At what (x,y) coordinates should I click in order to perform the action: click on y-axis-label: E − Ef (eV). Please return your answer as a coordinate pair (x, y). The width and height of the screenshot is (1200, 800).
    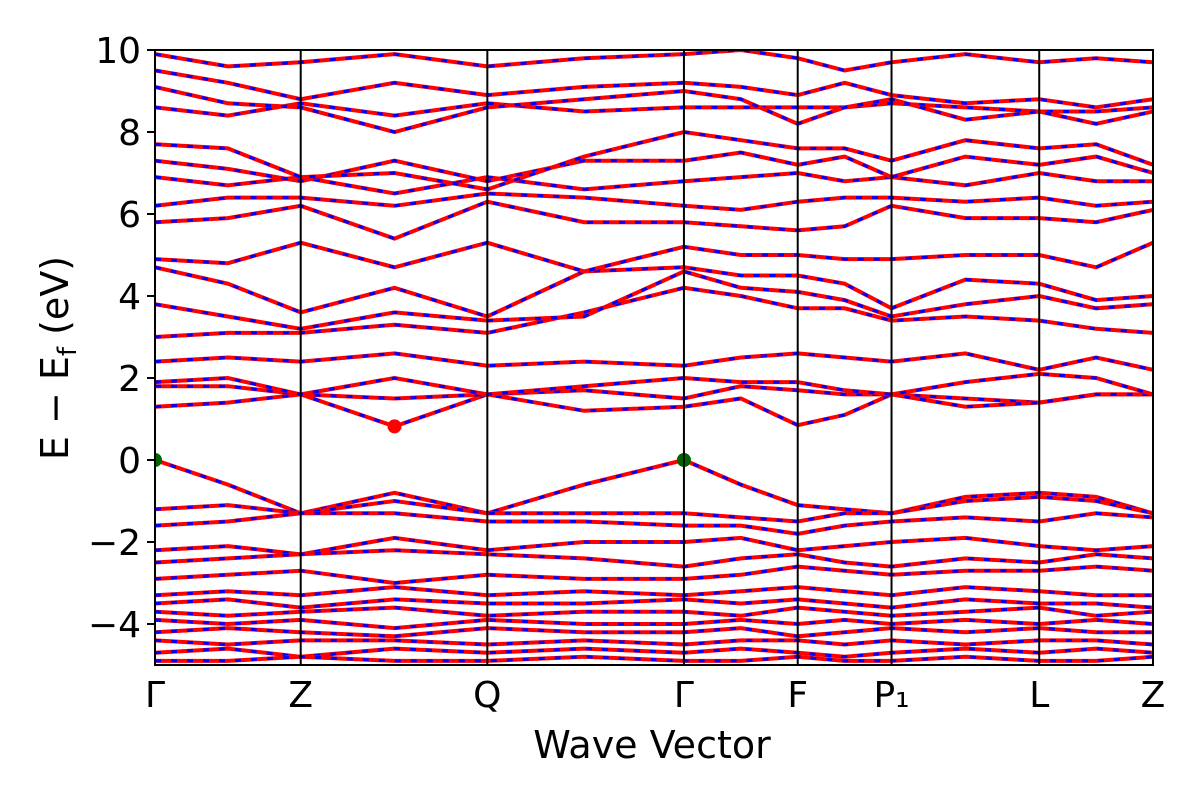
    Looking at the image, I should click on (58, 358).